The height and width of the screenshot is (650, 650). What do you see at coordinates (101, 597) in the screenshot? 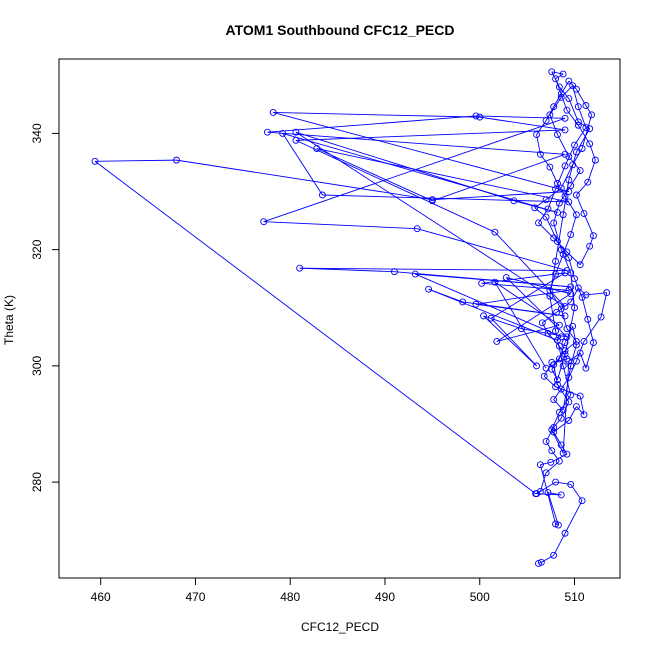
I see `x-tick-label: 460` at bounding box center [101, 597].